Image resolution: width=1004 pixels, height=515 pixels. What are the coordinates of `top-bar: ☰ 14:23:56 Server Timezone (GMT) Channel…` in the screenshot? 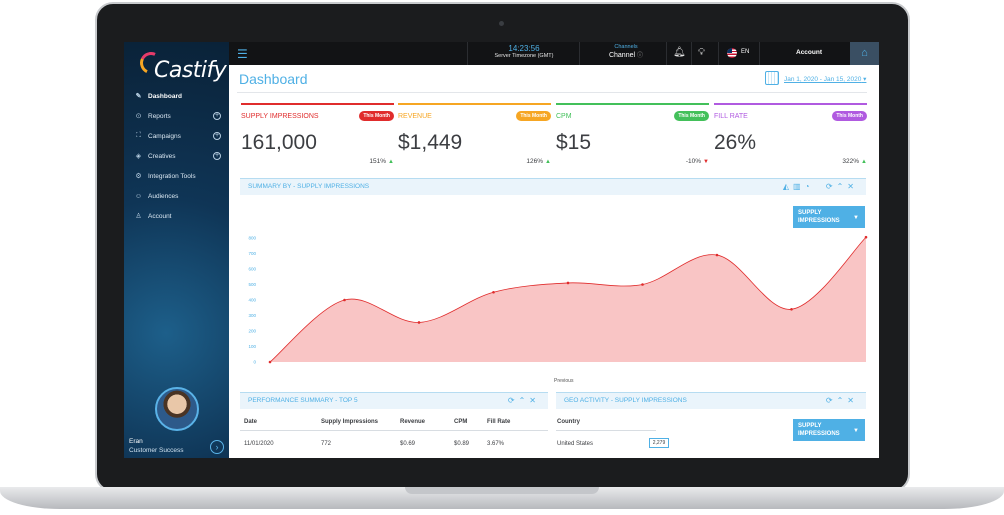 It's located at (554, 53).